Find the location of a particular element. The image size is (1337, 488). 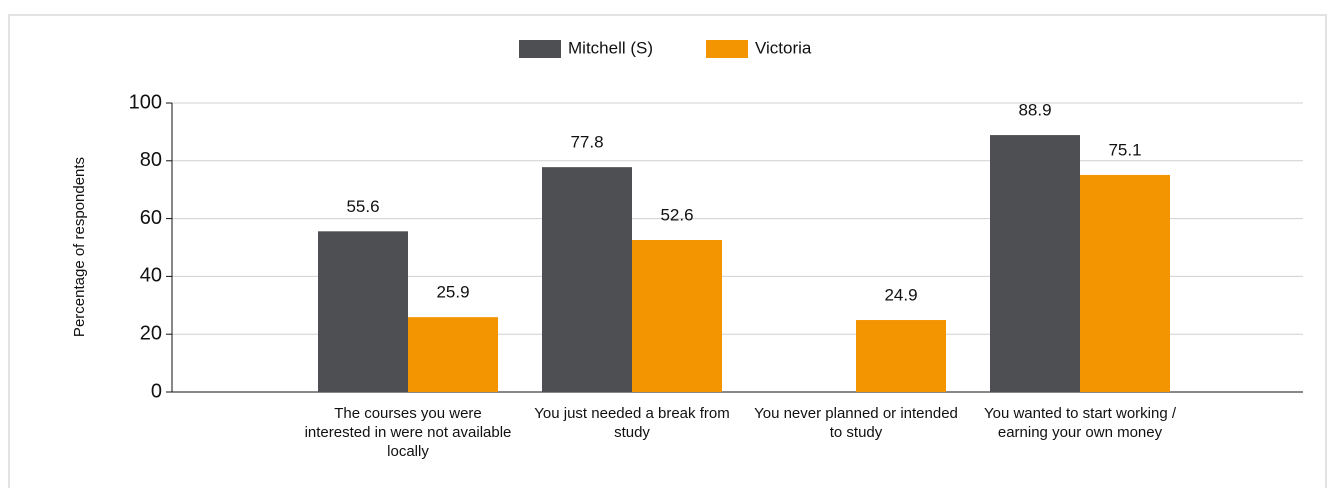

y-tick-label: 60 is located at coordinates (151, 218).